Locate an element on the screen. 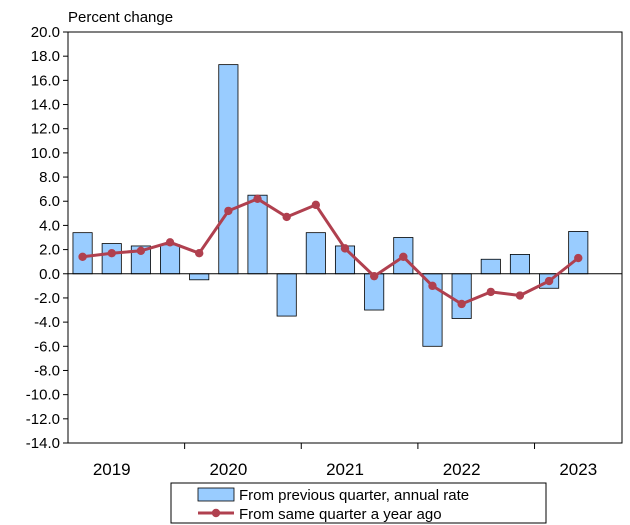  x-year-label: 2022 is located at coordinates (462, 469).